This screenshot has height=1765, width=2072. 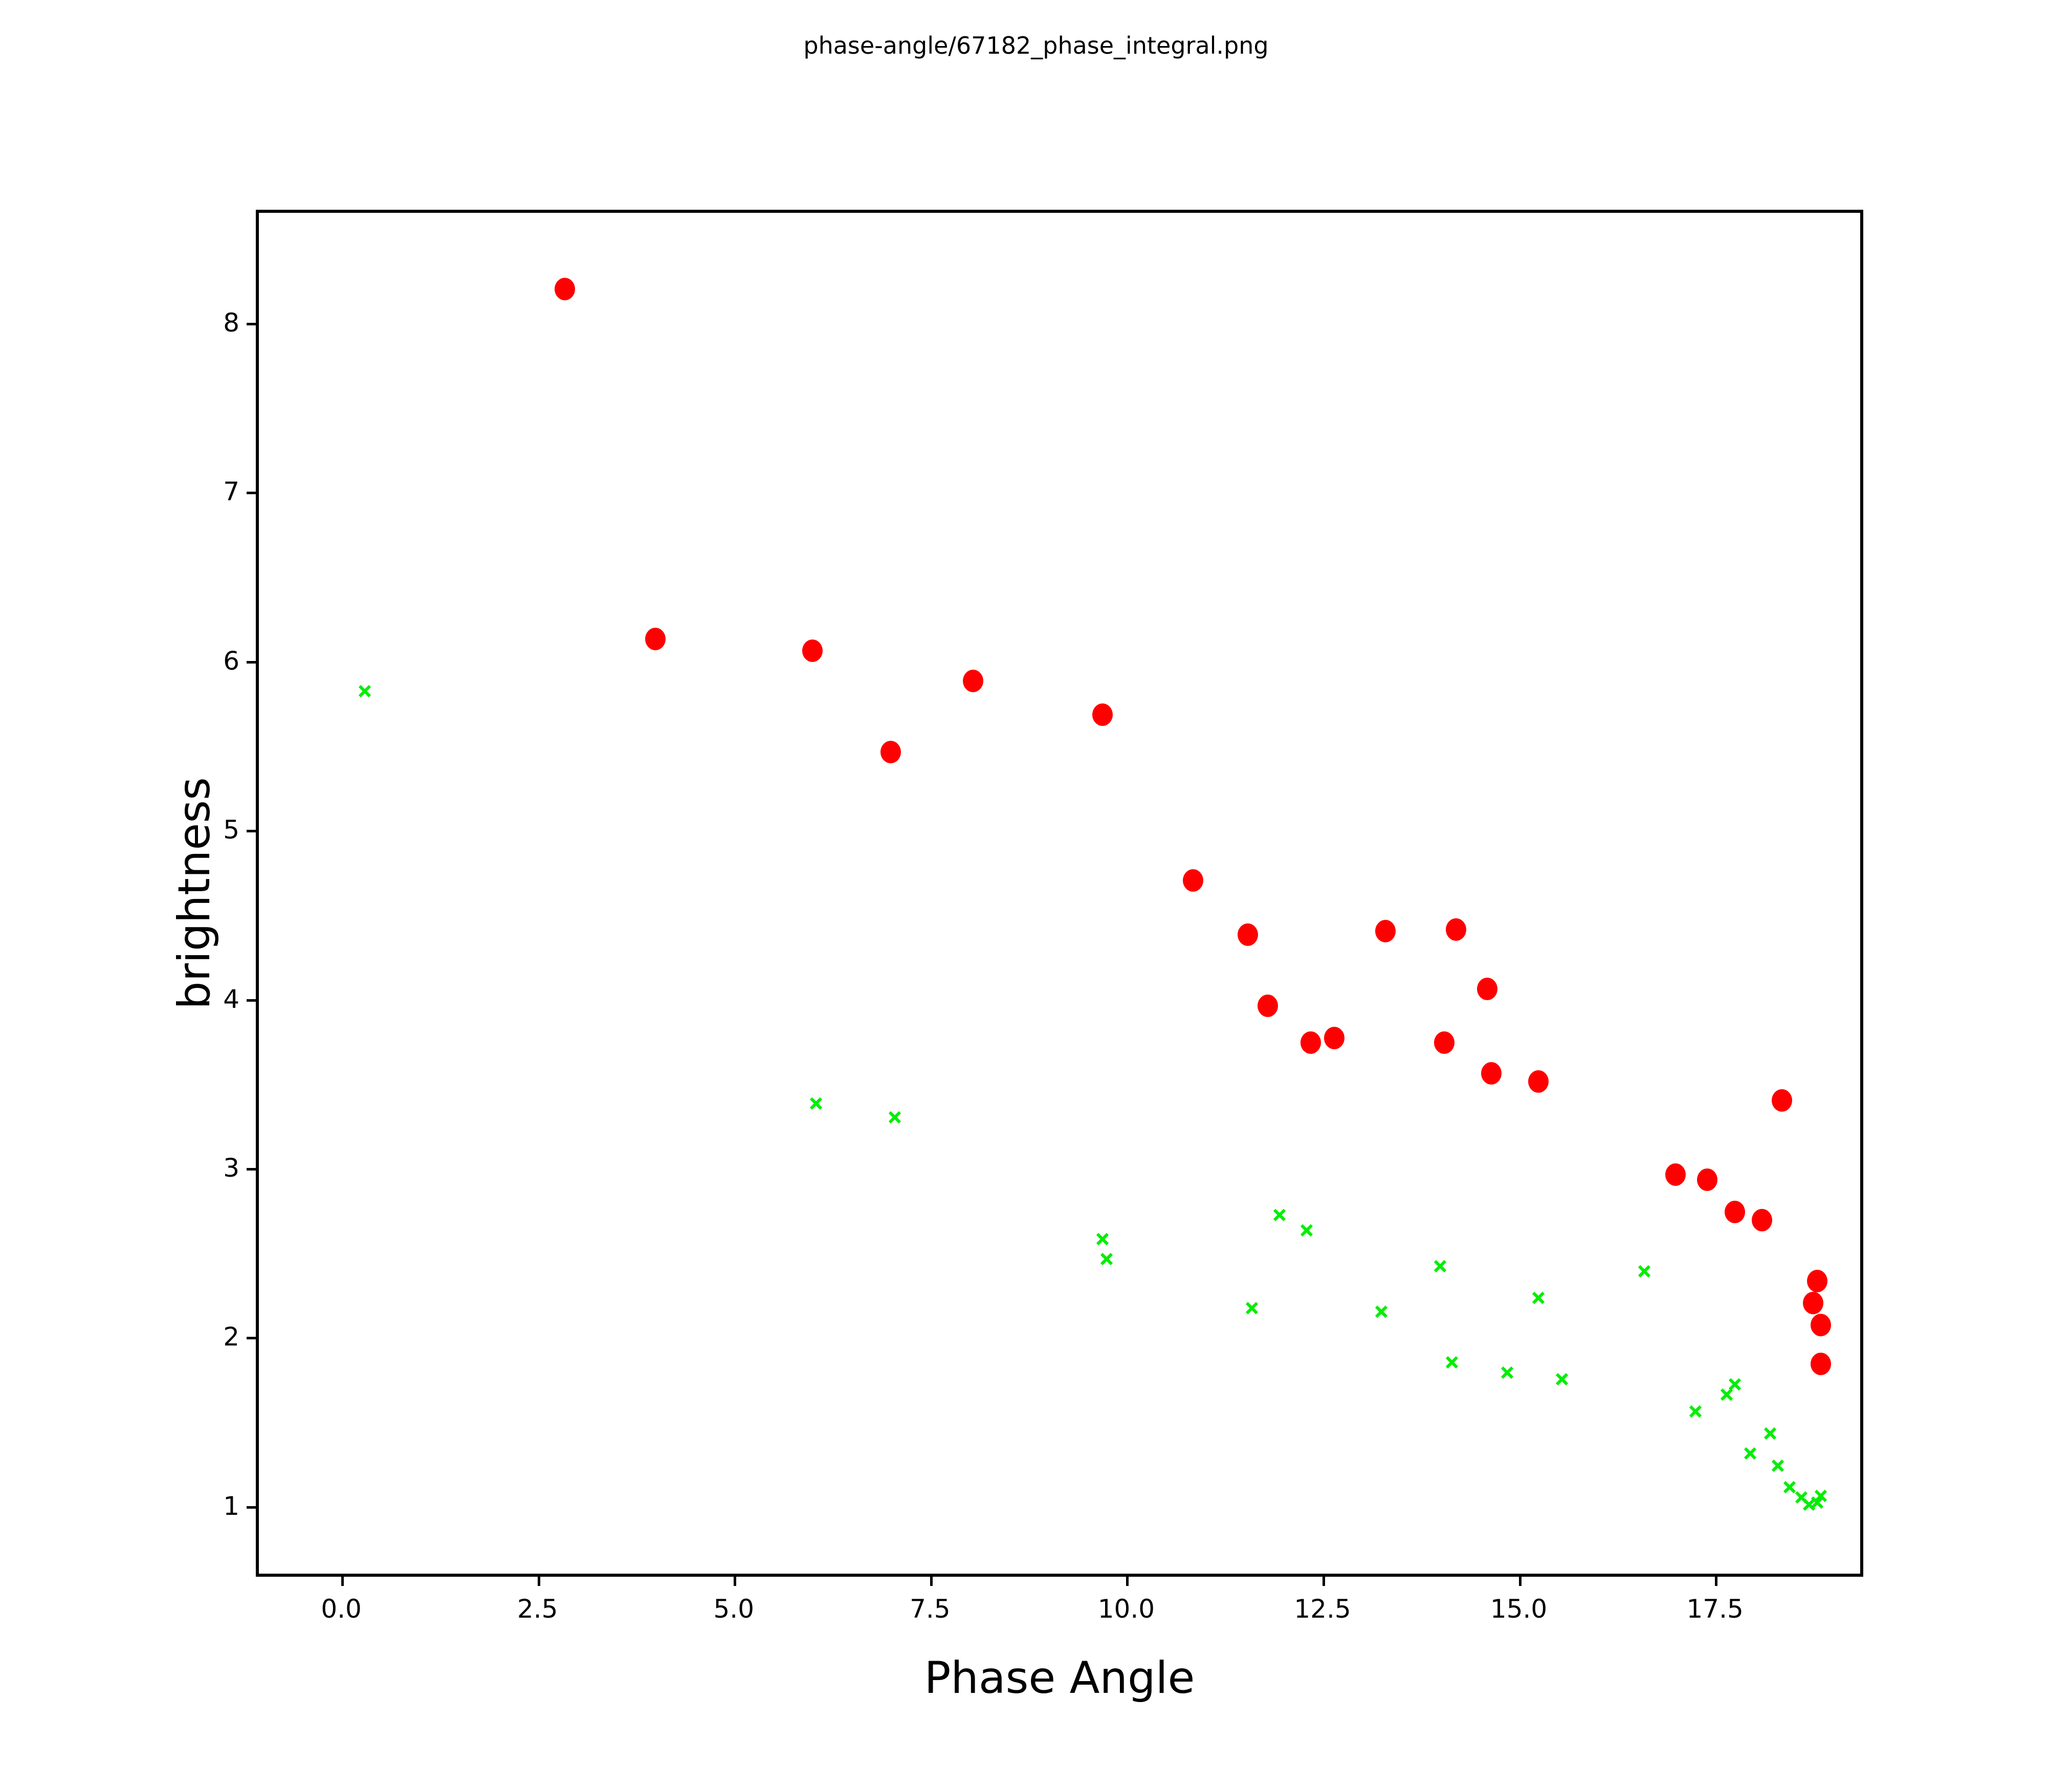 I want to click on x-axis-tick-label: 15.0, so click(x=1519, y=1609).